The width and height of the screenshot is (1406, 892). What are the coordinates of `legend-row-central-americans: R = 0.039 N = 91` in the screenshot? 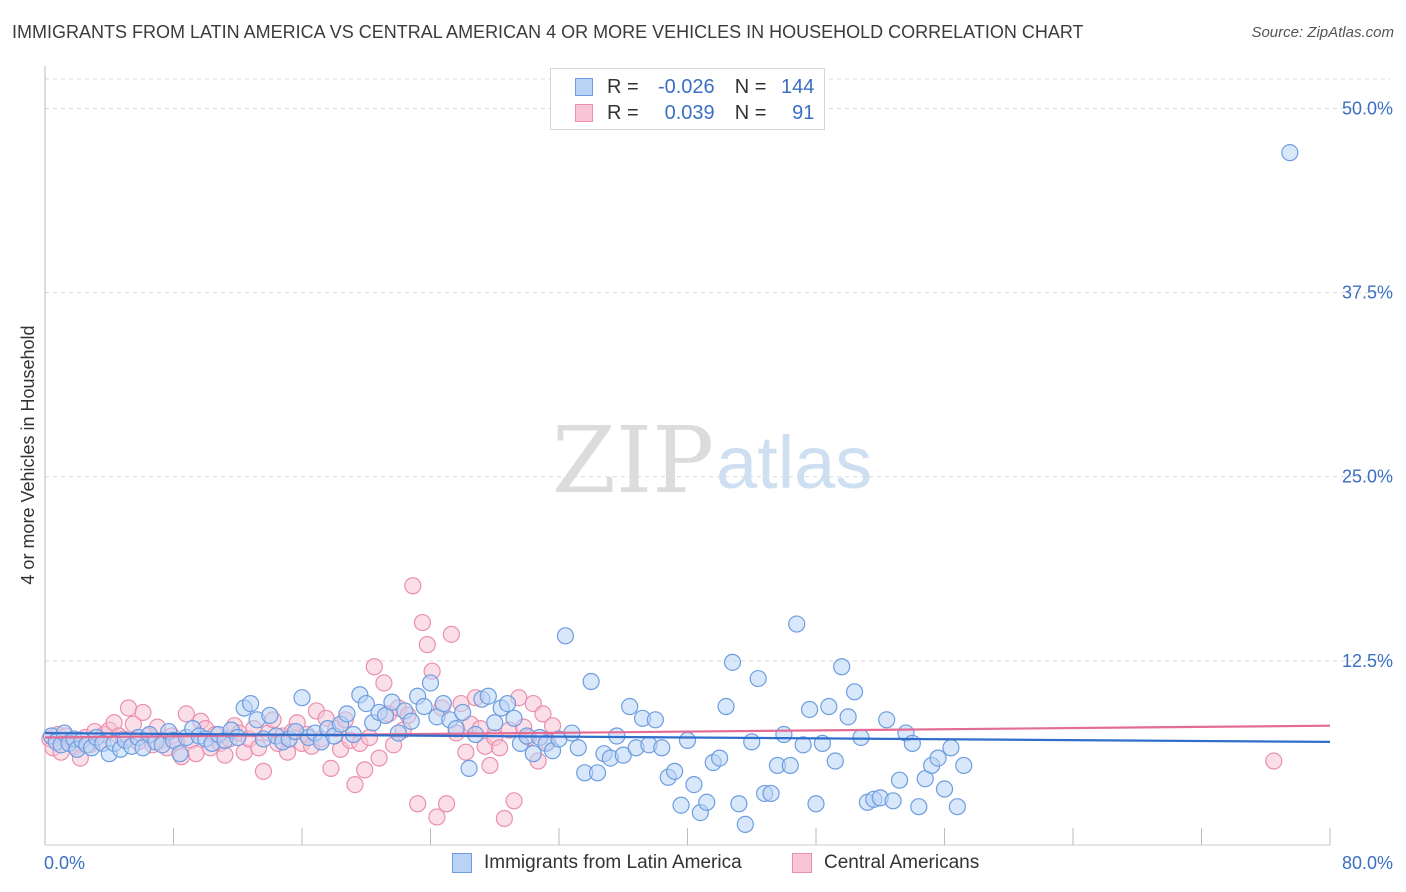 It's located at (694, 113).